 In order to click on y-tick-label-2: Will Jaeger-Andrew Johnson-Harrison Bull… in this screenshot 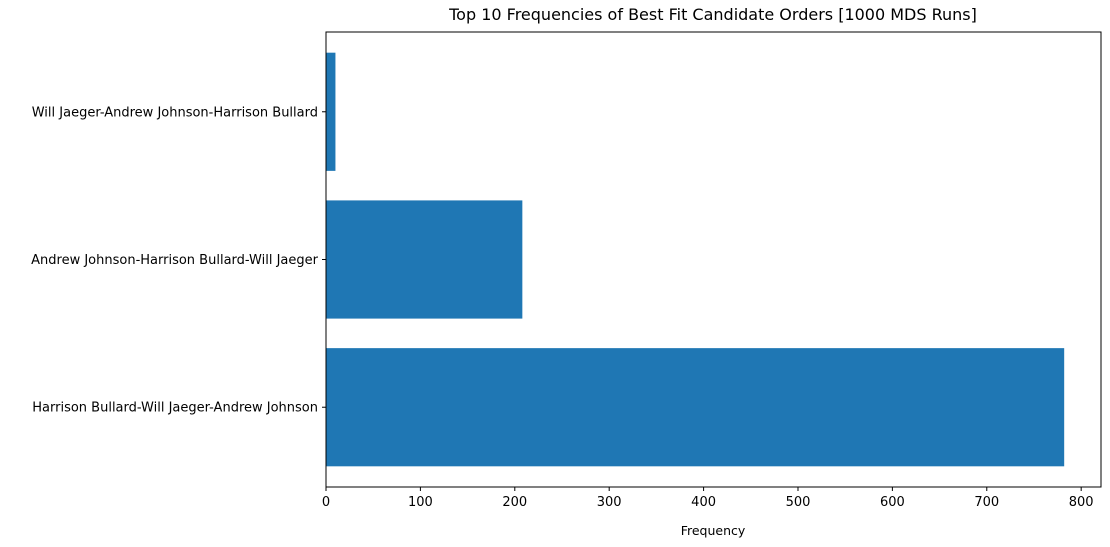, I will do `click(175, 112)`.